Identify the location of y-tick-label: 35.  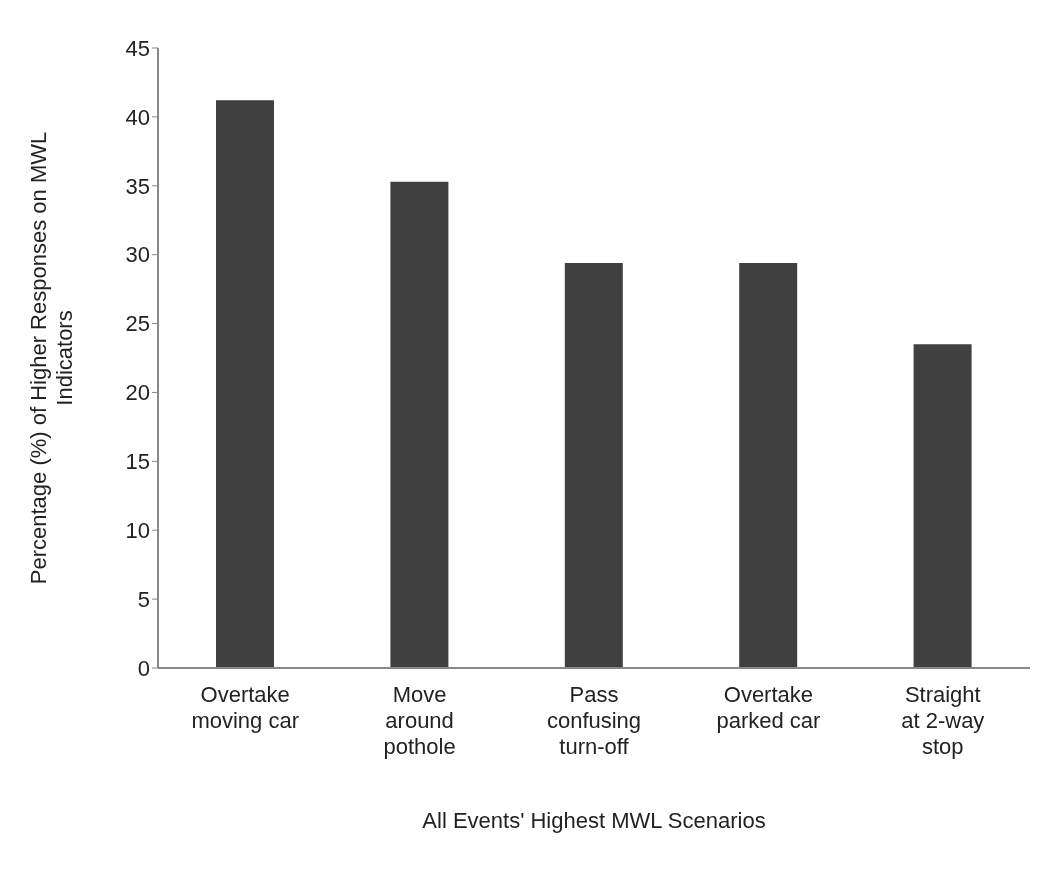
(137, 186).